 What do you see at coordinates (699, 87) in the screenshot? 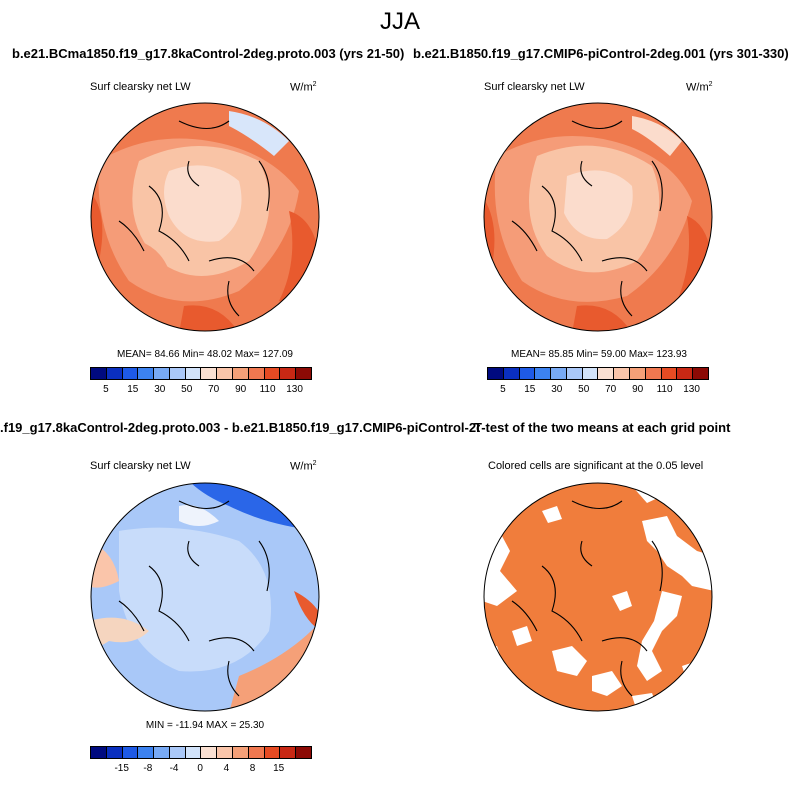
I see `panel-2-units: W/m2` at bounding box center [699, 87].